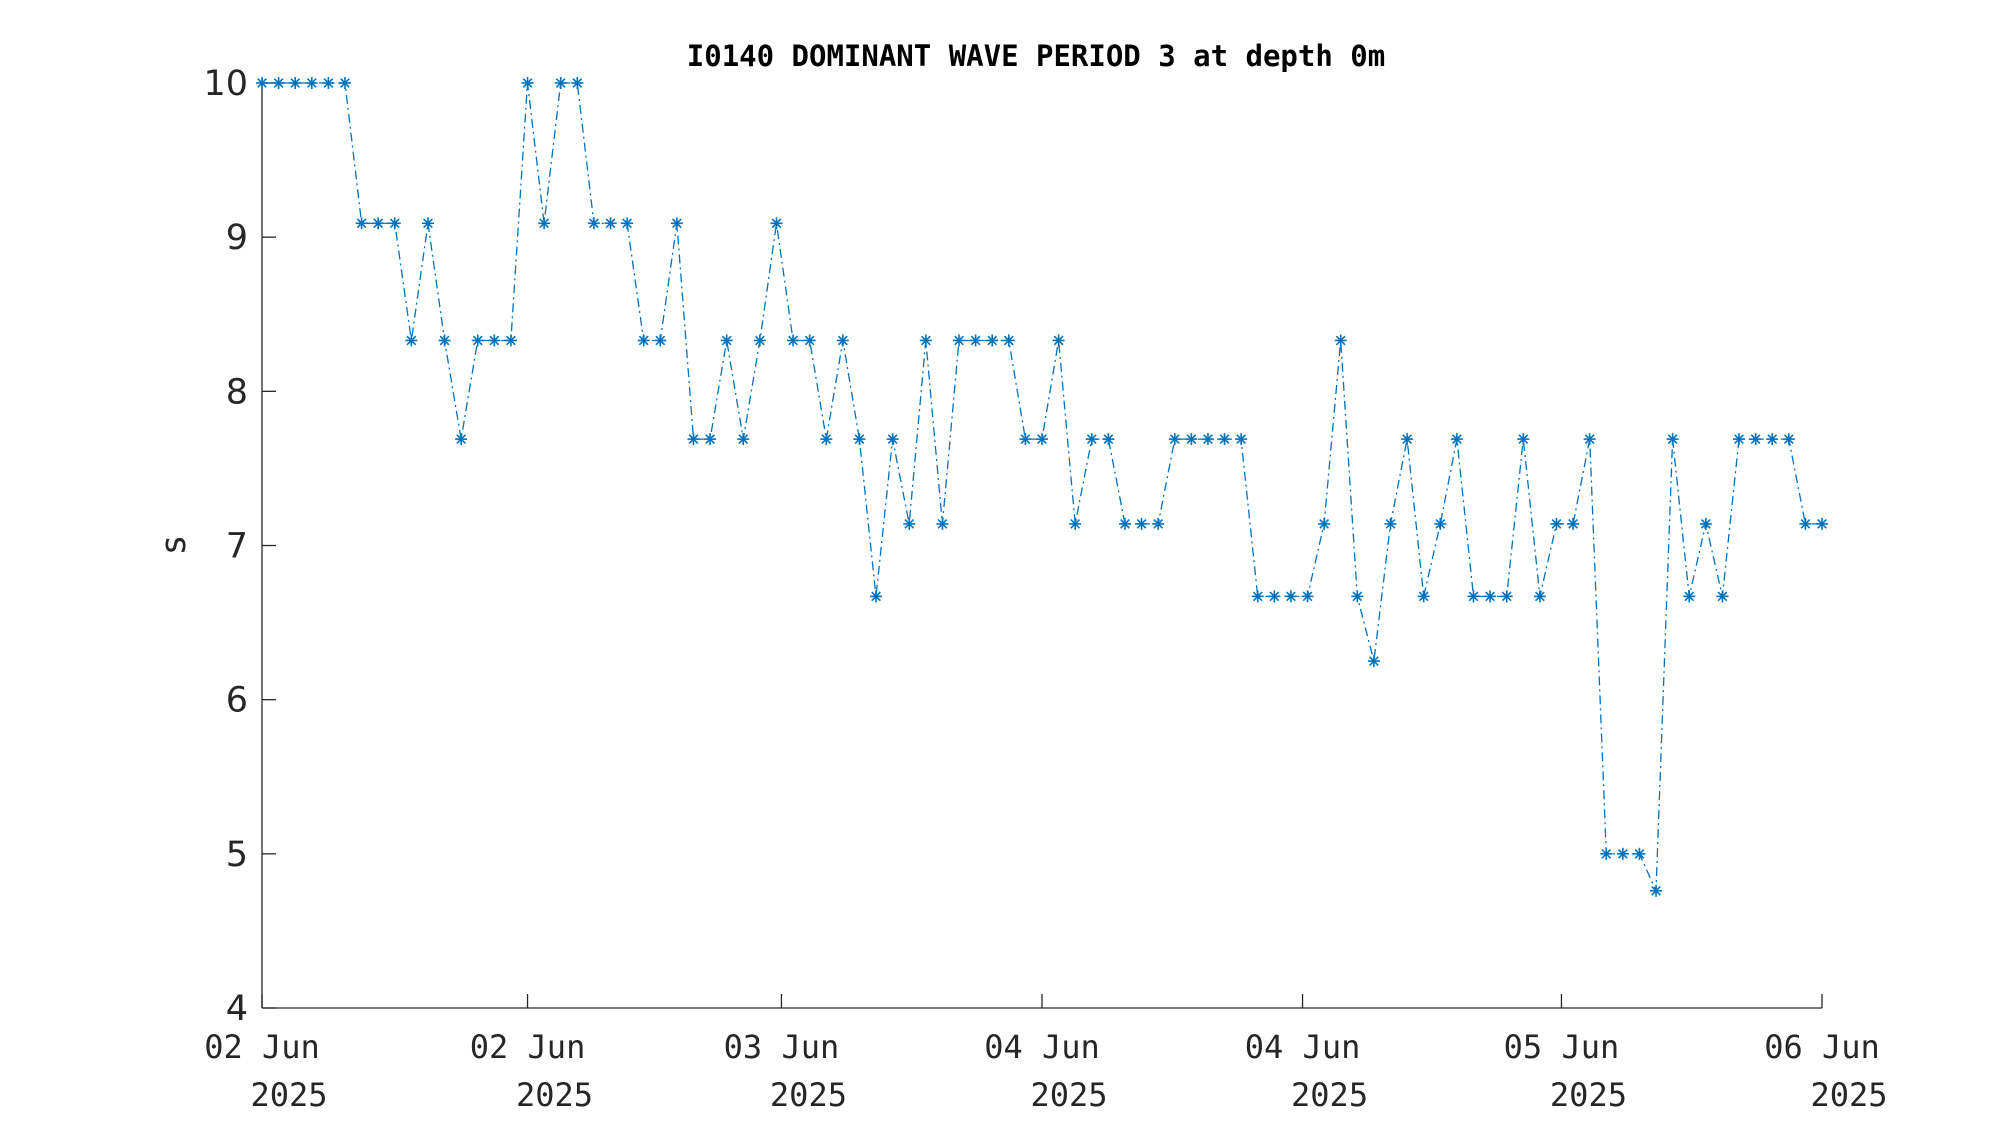 Image resolution: width=2000 pixels, height=1125 pixels. Describe the element at coordinates (237, 1009) in the screenshot. I see `y-tick-label: 4` at that location.